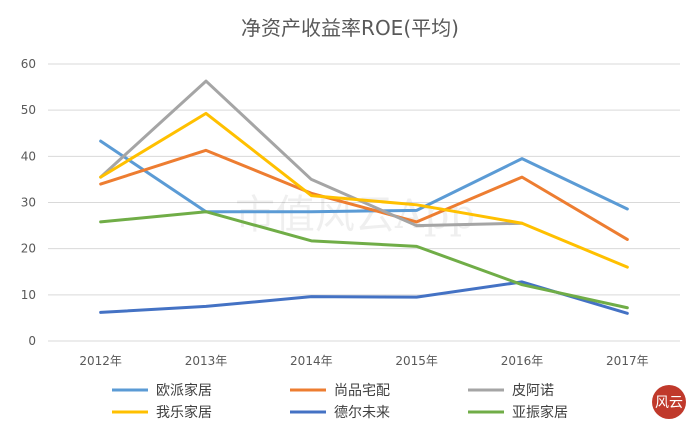 Image resolution: width=700 pixels, height=433 pixels. I want to click on x-axis: 2012年 2013年 2014年 2015年 2016年 2017年, so click(363, 361).